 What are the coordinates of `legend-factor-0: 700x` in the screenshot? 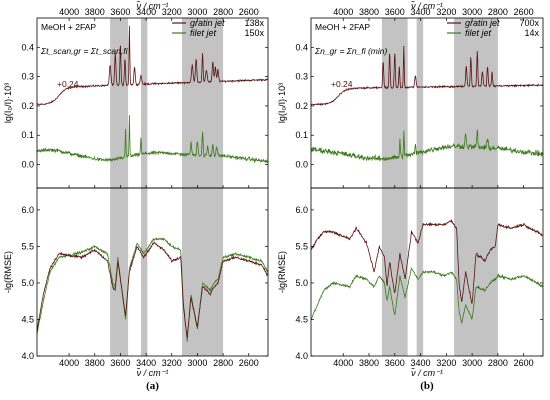 It's located at (529, 23).